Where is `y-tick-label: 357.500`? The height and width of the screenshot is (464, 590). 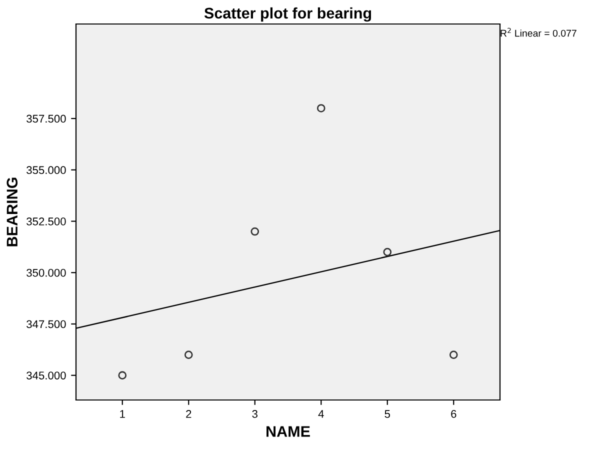
y-tick-label: 357.500 is located at coordinates (46, 118).